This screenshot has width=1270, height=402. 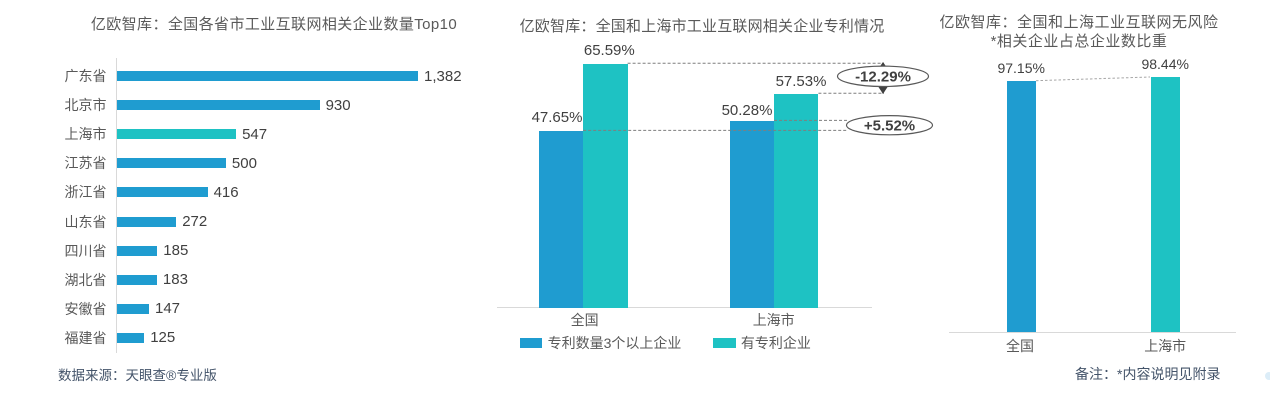 What do you see at coordinates (883, 77) in the screenshot?
I see `svg-text: -12.29%` at bounding box center [883, 77].